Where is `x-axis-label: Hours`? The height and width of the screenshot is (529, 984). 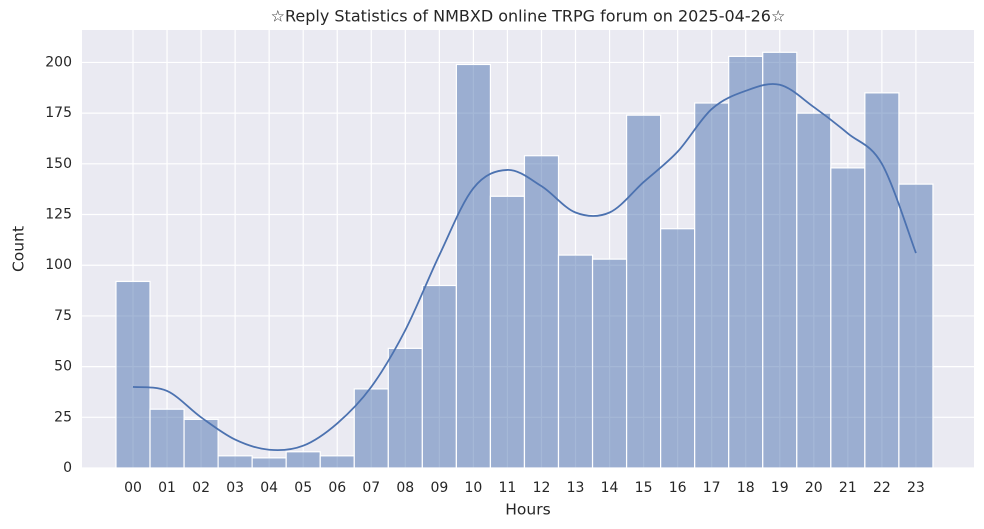 x-axis-label: Hours is located at coordinates (527, 510).